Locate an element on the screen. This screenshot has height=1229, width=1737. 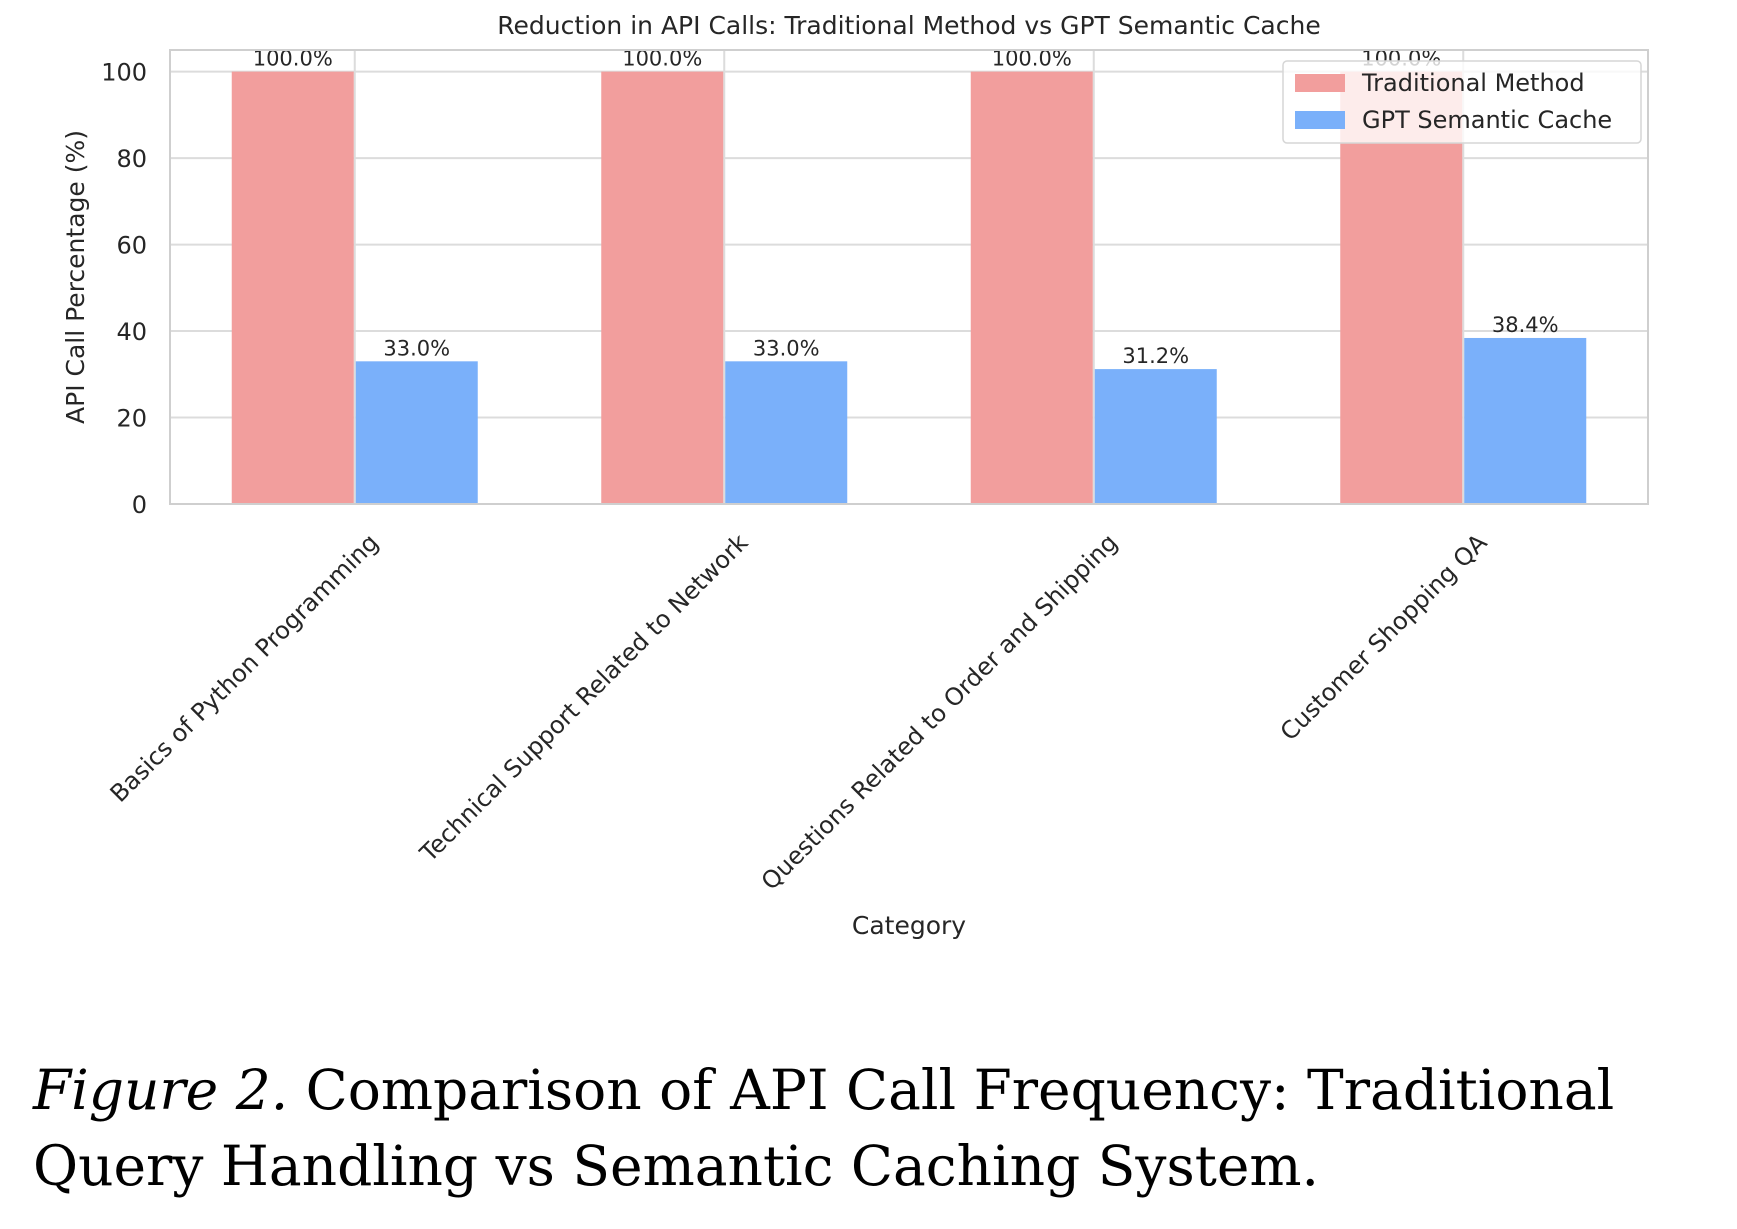
x-tick-label: Customer Shopping QA is located at coordinates (1384, 637).